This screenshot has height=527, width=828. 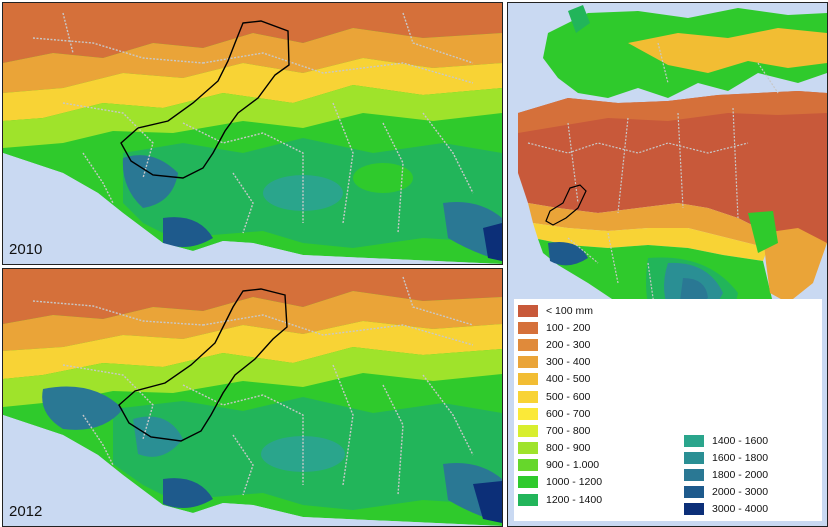 What do you see at coordinates (740, 457) in the screenshot?
I see `legend-label: 1600 - 1800` at bounding box center [740, 457].